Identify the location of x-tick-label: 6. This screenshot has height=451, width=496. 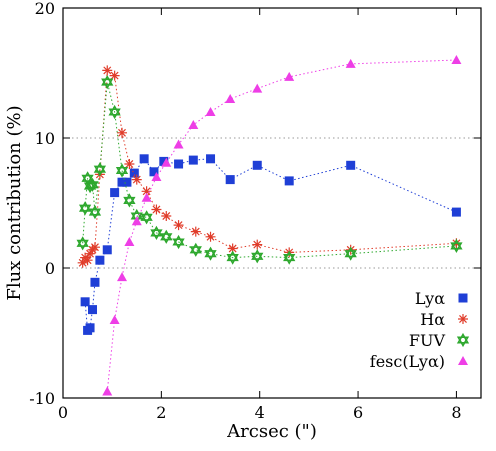
(358, 412).